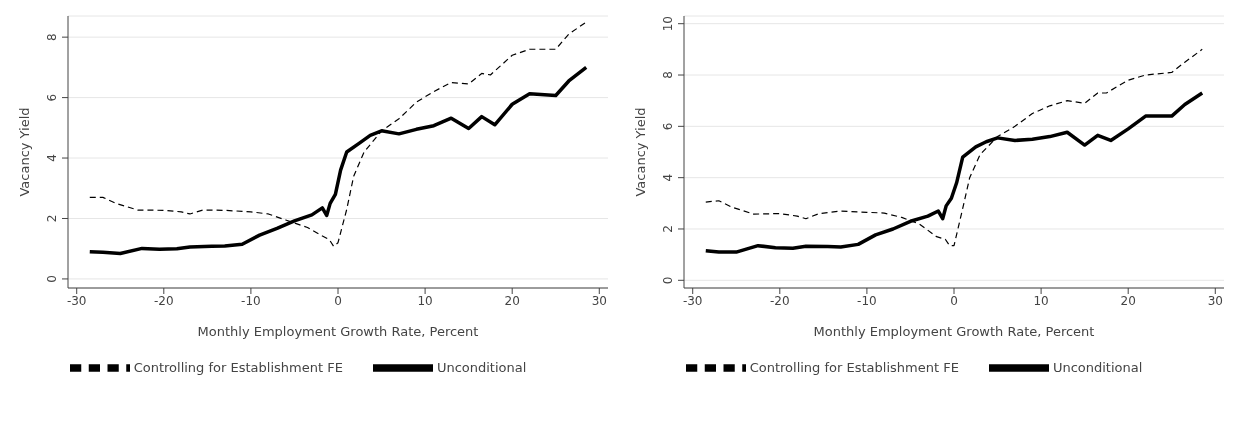  I want to click on y-tick-label: 10, so click(668, 24).